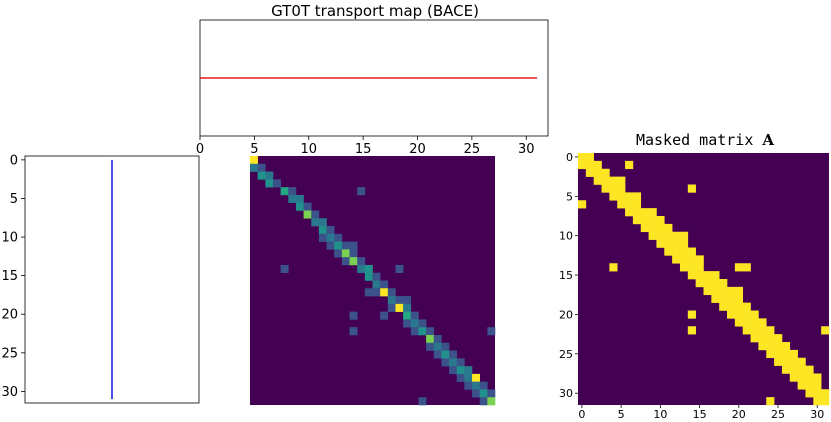 The width and height of the screenshot is (831, 422). What do you see at coordinates (9, 276) in the screenshot?
I see `y-tick-label: 15` at bounding box center [9, 276].